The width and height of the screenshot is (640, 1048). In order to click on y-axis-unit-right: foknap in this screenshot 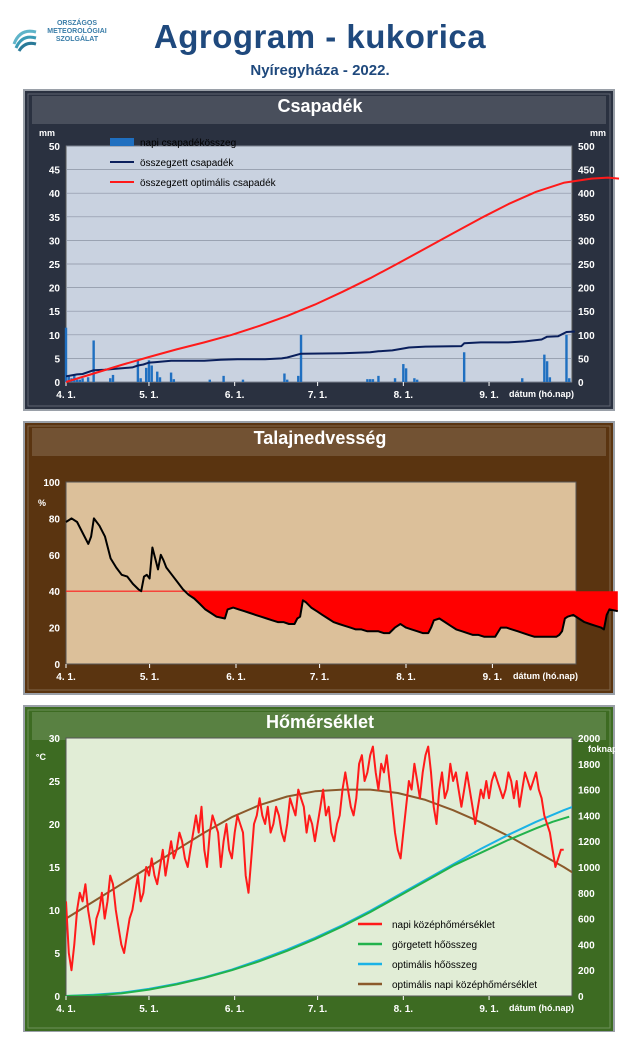, I will do `click(603, 749)`.